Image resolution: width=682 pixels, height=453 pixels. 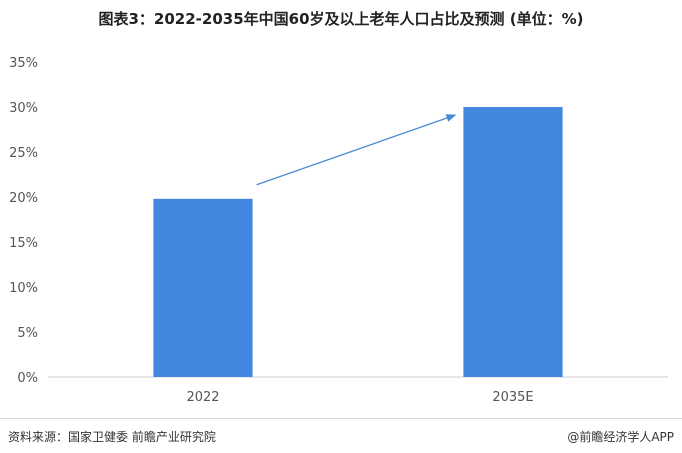 I want to click on y-tick-label: 20%, so click(x=23, y=198).